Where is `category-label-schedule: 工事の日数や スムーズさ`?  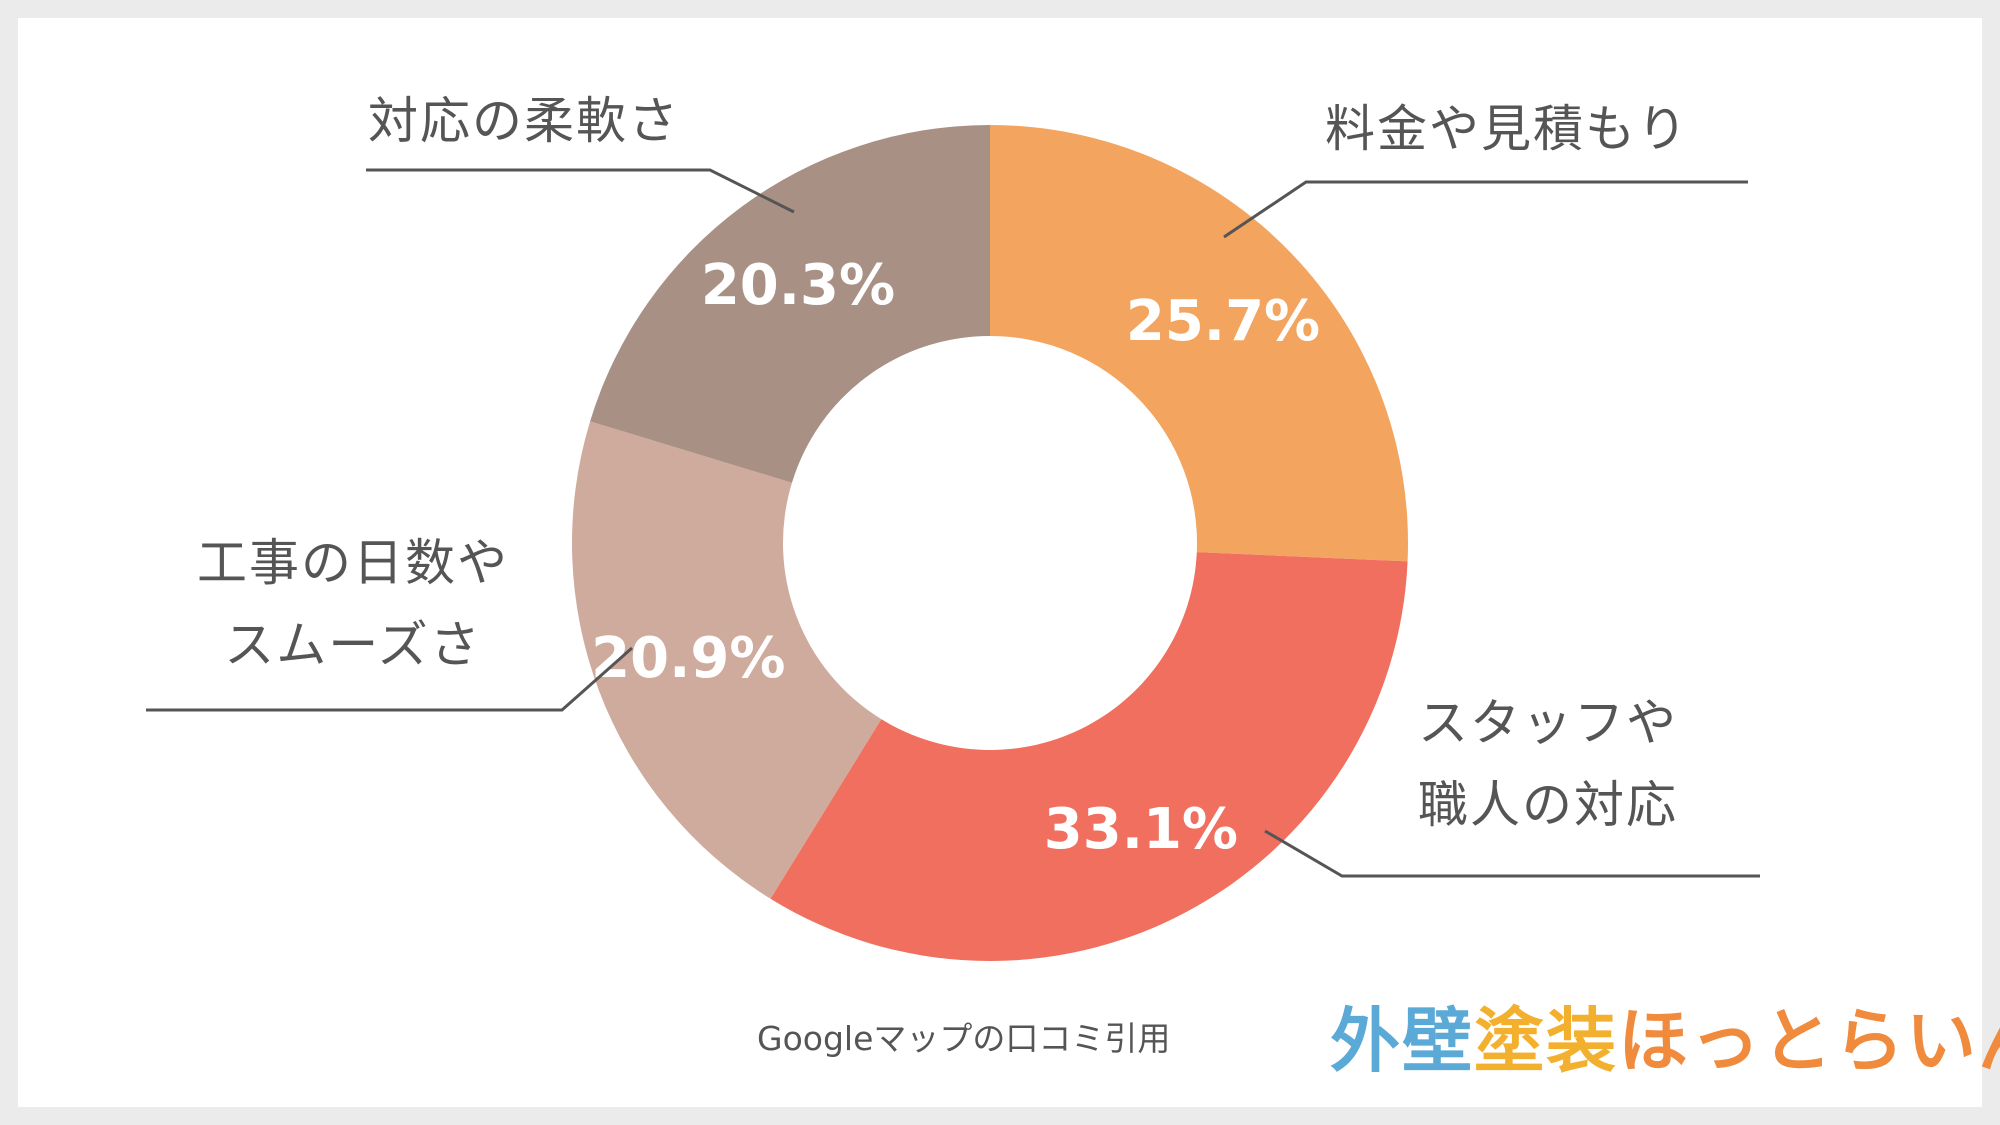 category-label-schedule: 工事の日数や スムーズさ is located at coordinates (353, 604).